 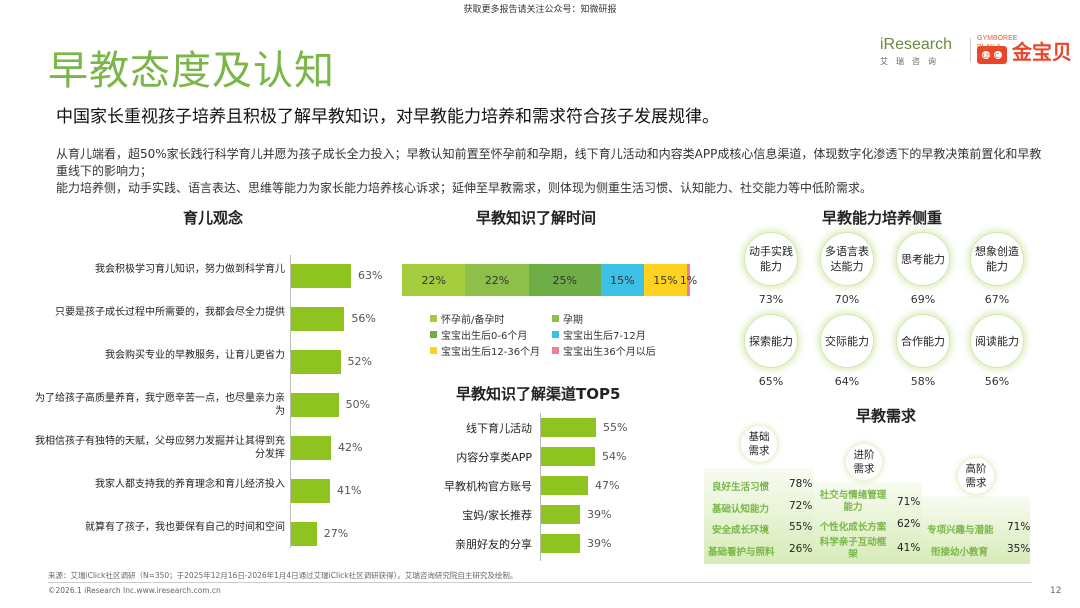 I want to click on needs-advanced-badge: 进阶 需求, so click(x=864, y=462).